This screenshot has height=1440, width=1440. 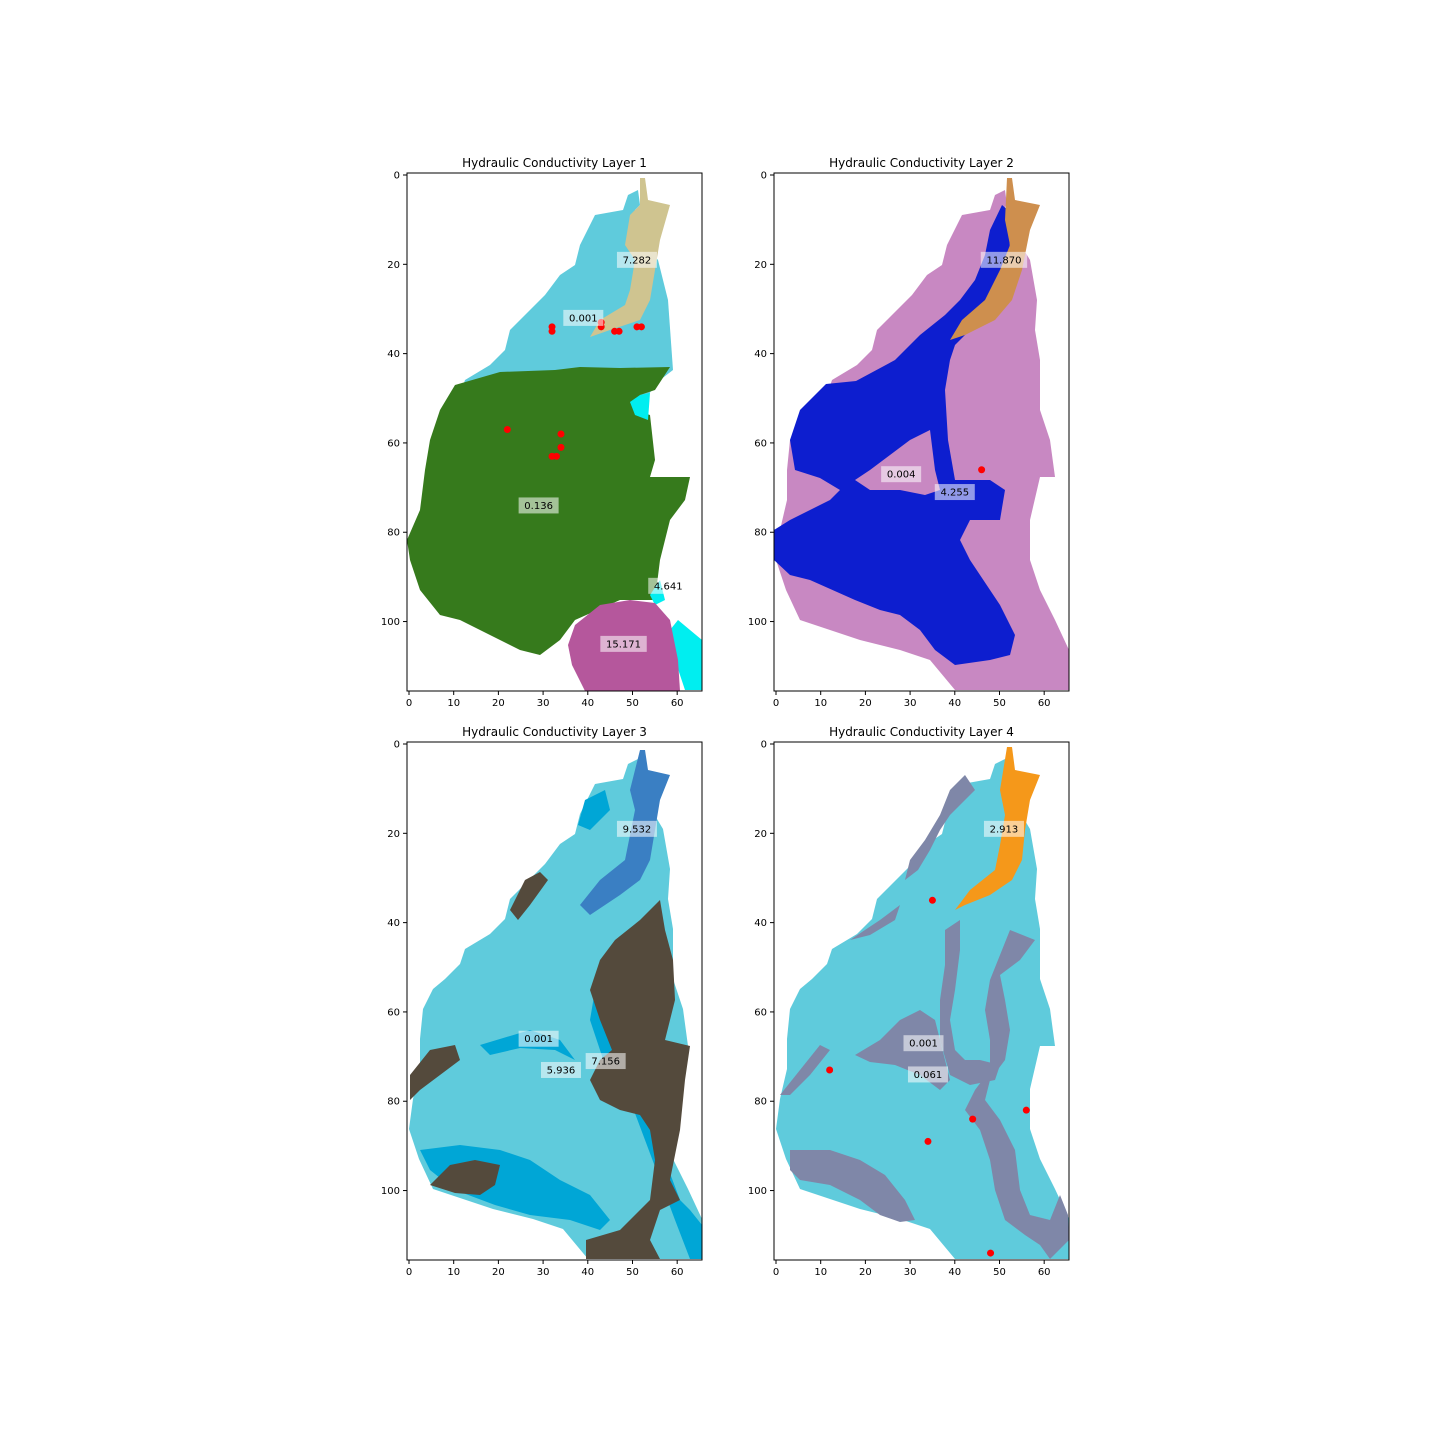 I want to click on zone-value-label: 7.156, so click(x=605, y=1062).